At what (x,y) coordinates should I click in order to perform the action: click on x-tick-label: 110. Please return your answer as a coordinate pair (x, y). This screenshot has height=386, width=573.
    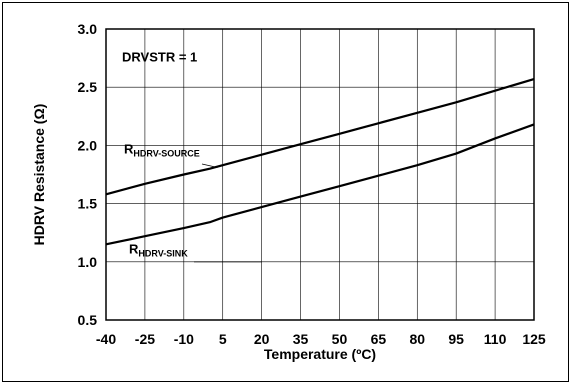
    Looking at the image, I should click on (495, 339).